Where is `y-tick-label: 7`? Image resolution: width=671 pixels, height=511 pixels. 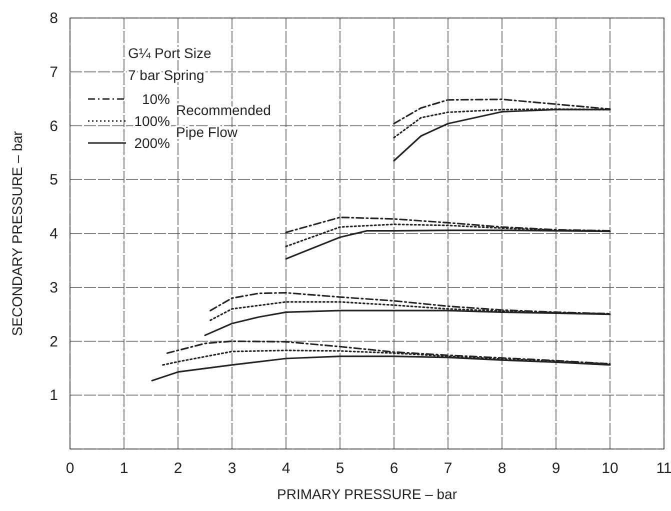 y-tick-label: 7 is located at coordinates (54, 72).